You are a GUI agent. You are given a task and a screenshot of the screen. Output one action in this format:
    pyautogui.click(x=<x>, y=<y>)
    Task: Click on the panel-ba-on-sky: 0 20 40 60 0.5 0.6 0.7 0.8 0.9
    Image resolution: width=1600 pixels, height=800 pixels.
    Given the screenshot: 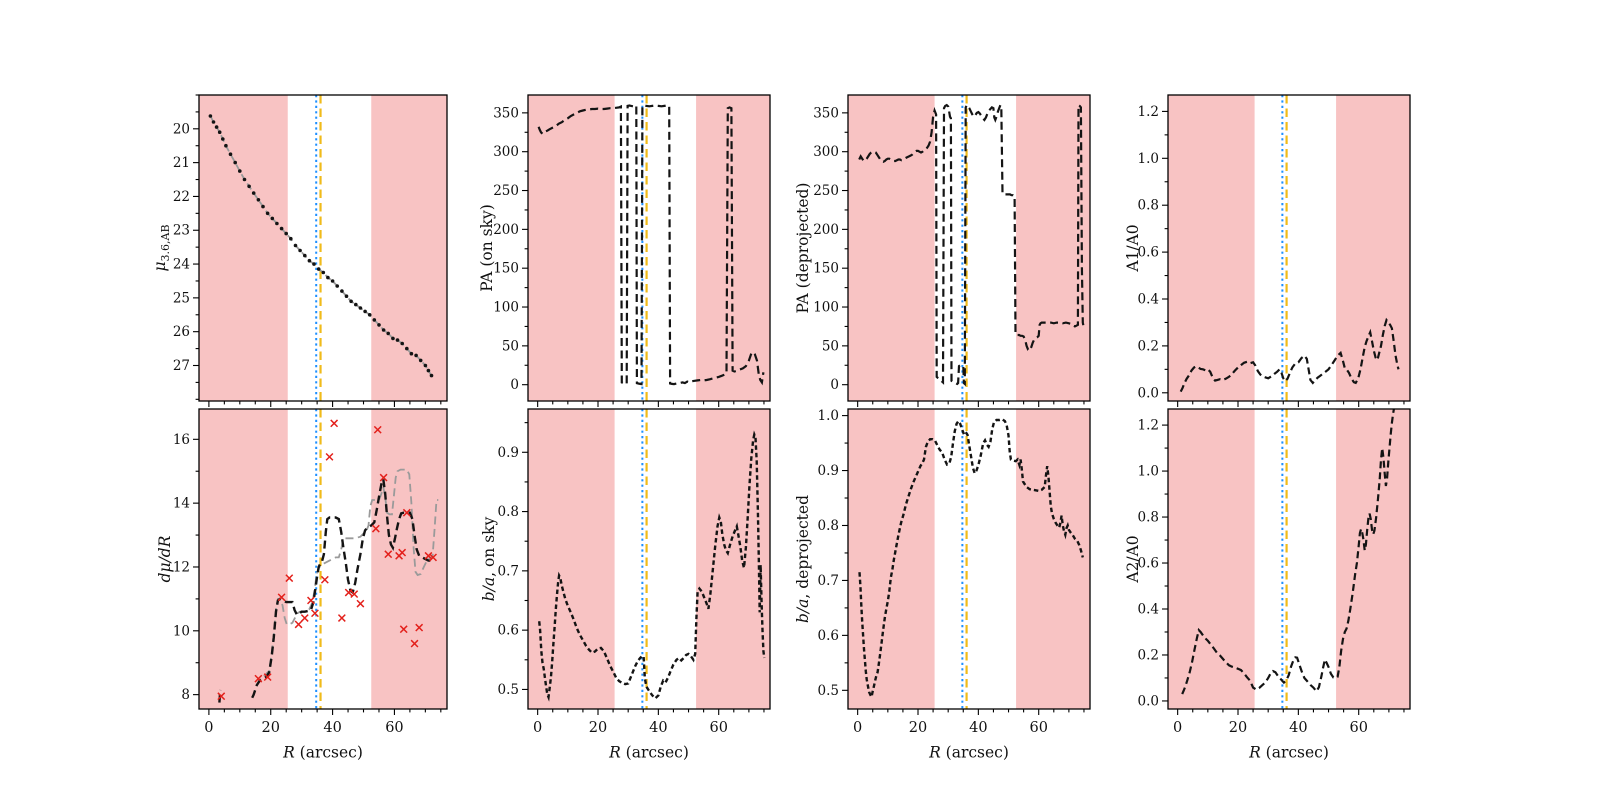 What is the action you would take?
    pyautogui.click(x=634, y=572)
    